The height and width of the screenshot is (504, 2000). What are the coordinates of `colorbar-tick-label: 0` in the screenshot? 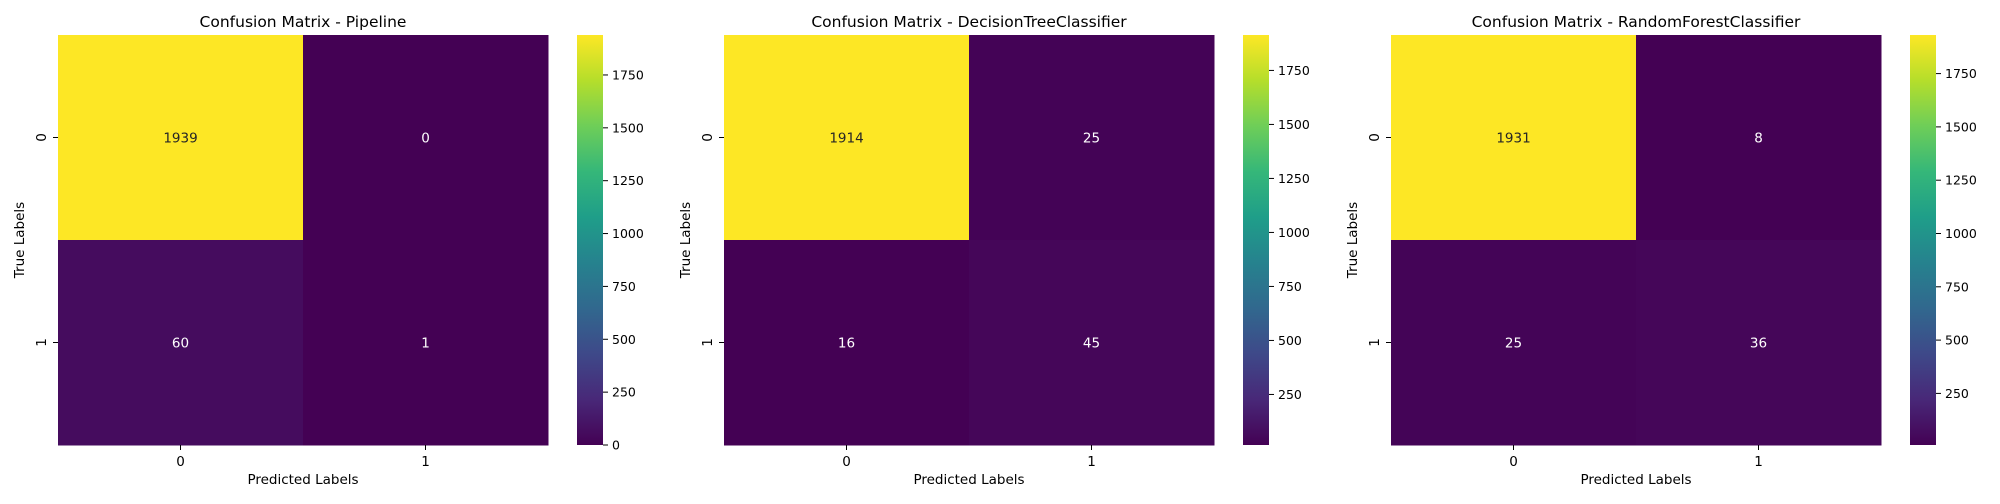 It's located at (616, 445).